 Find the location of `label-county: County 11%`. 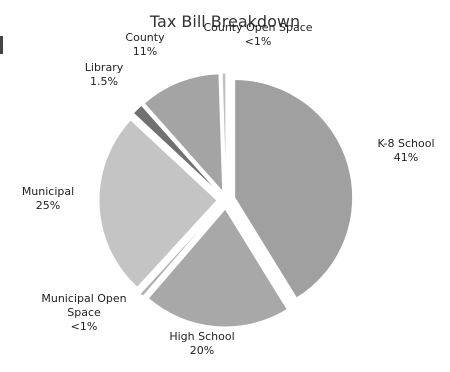

label-county: County 11% is located at coordinates (145, 44).